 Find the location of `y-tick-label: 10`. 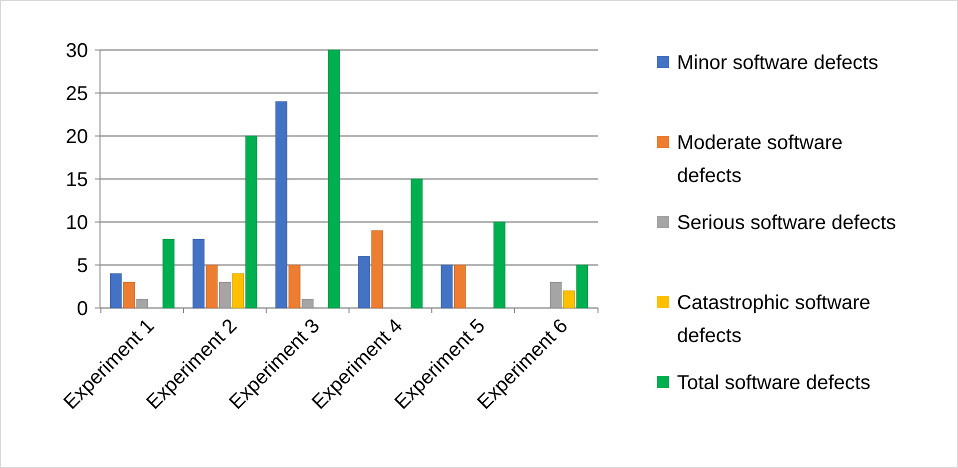

y-tick-label: 10 is located at coordinates (77, 223).